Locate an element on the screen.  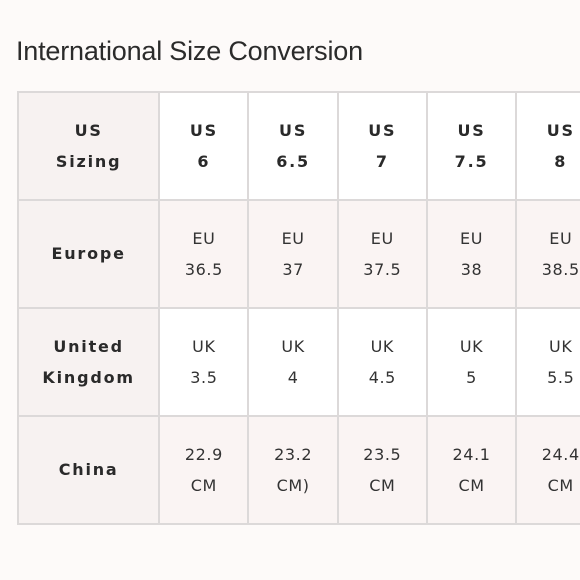
cell-line1: 24.1 is located at coordinates (471, 454).